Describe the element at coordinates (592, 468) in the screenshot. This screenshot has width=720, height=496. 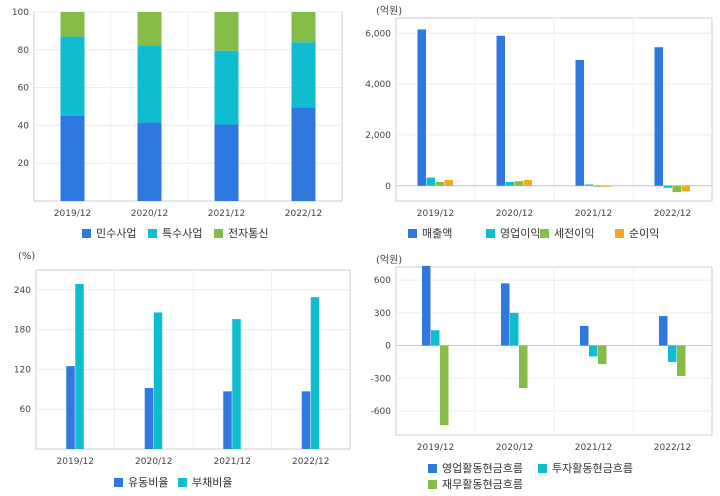
I see `legend-label: 투자활동현금흐름` at that location.